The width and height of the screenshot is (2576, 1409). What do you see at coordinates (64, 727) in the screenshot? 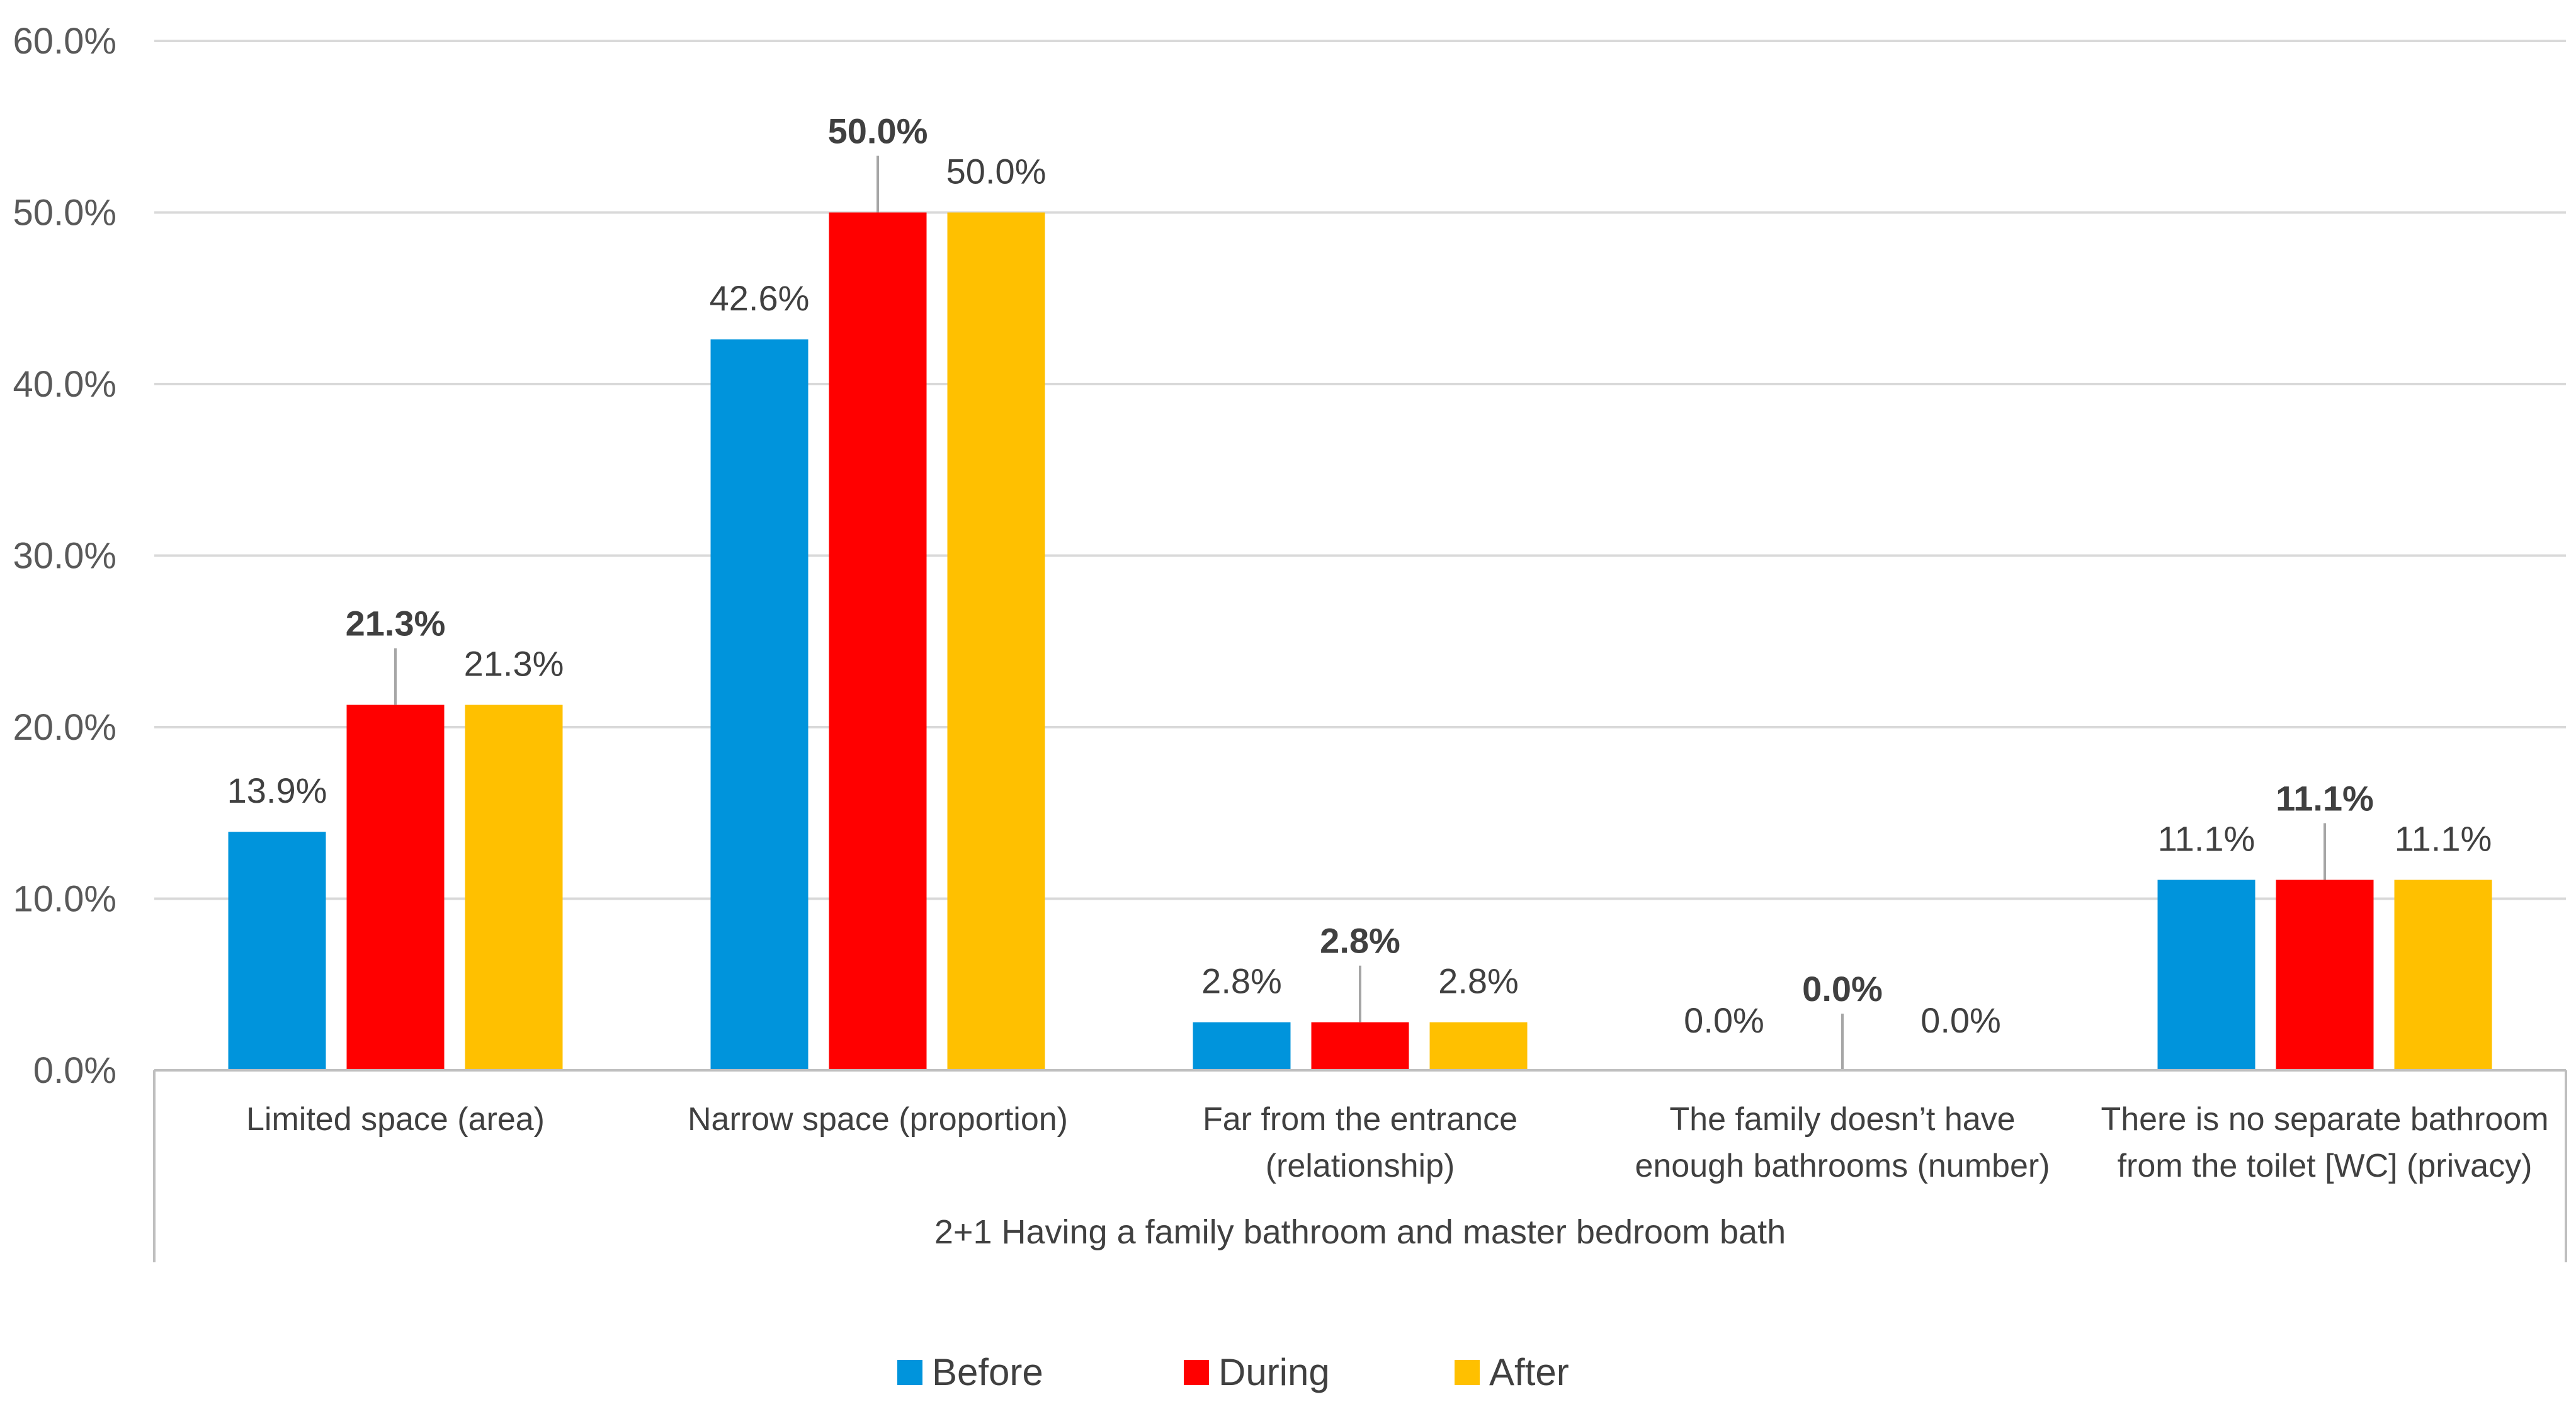
I see `y-tick-label: 20.0%` at bounding box center [64, 727].